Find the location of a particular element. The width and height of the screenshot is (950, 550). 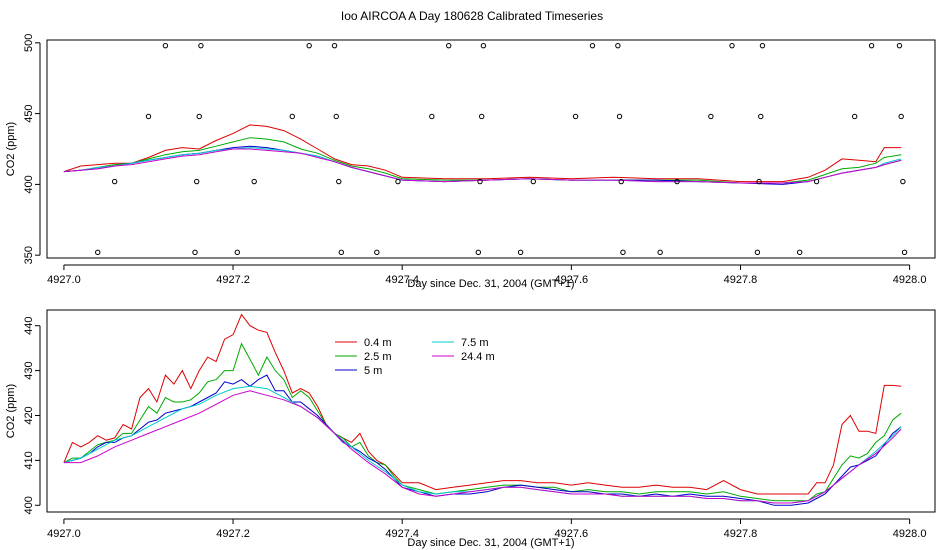

series-line-2-5-m is located at coordinates (482, 160).